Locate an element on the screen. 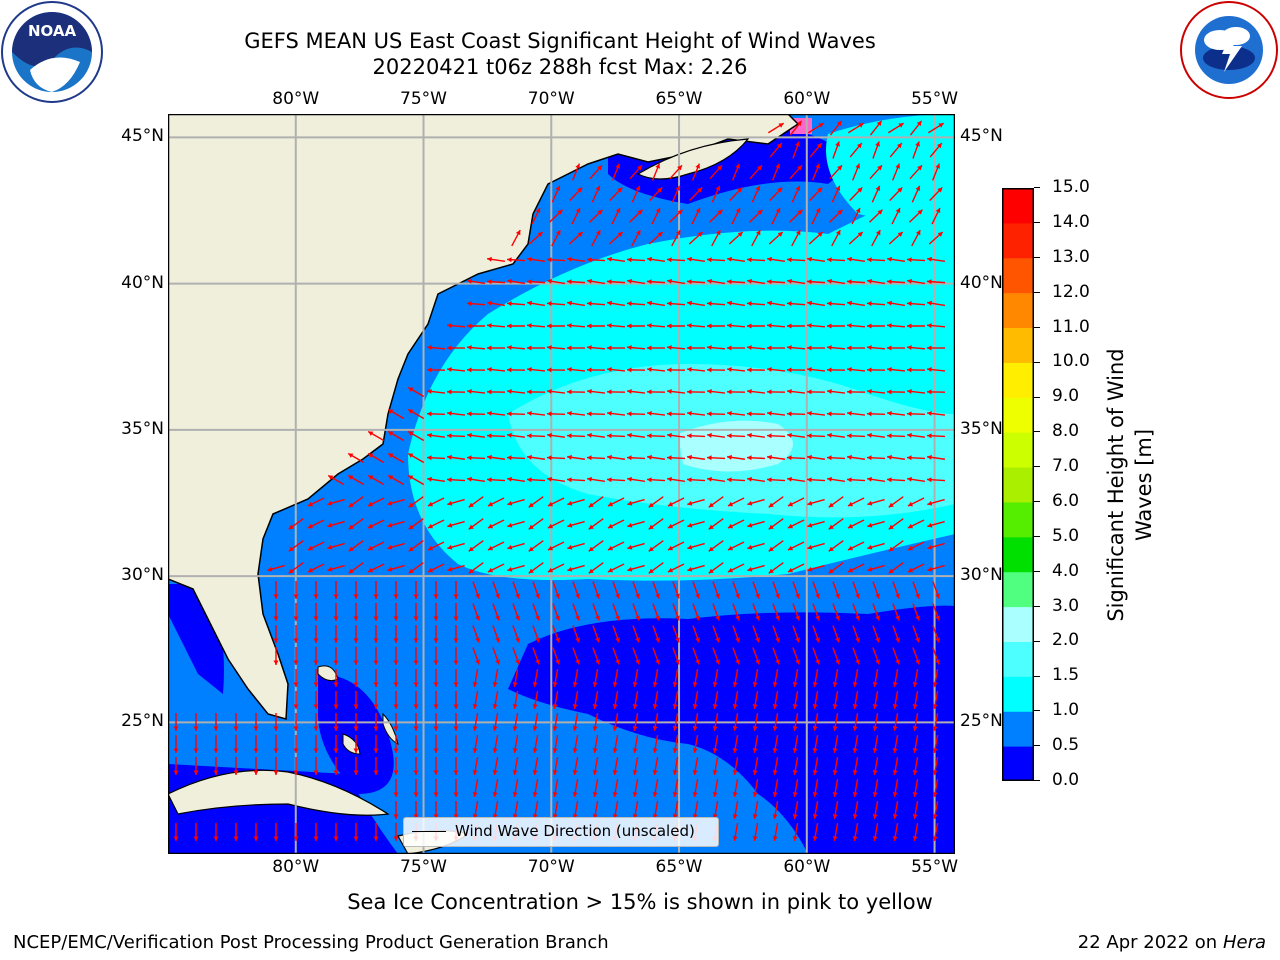 The image size is (1280, 960). colorbar-tick-label-4: 2.0 is located at coordinates (1066, 640).